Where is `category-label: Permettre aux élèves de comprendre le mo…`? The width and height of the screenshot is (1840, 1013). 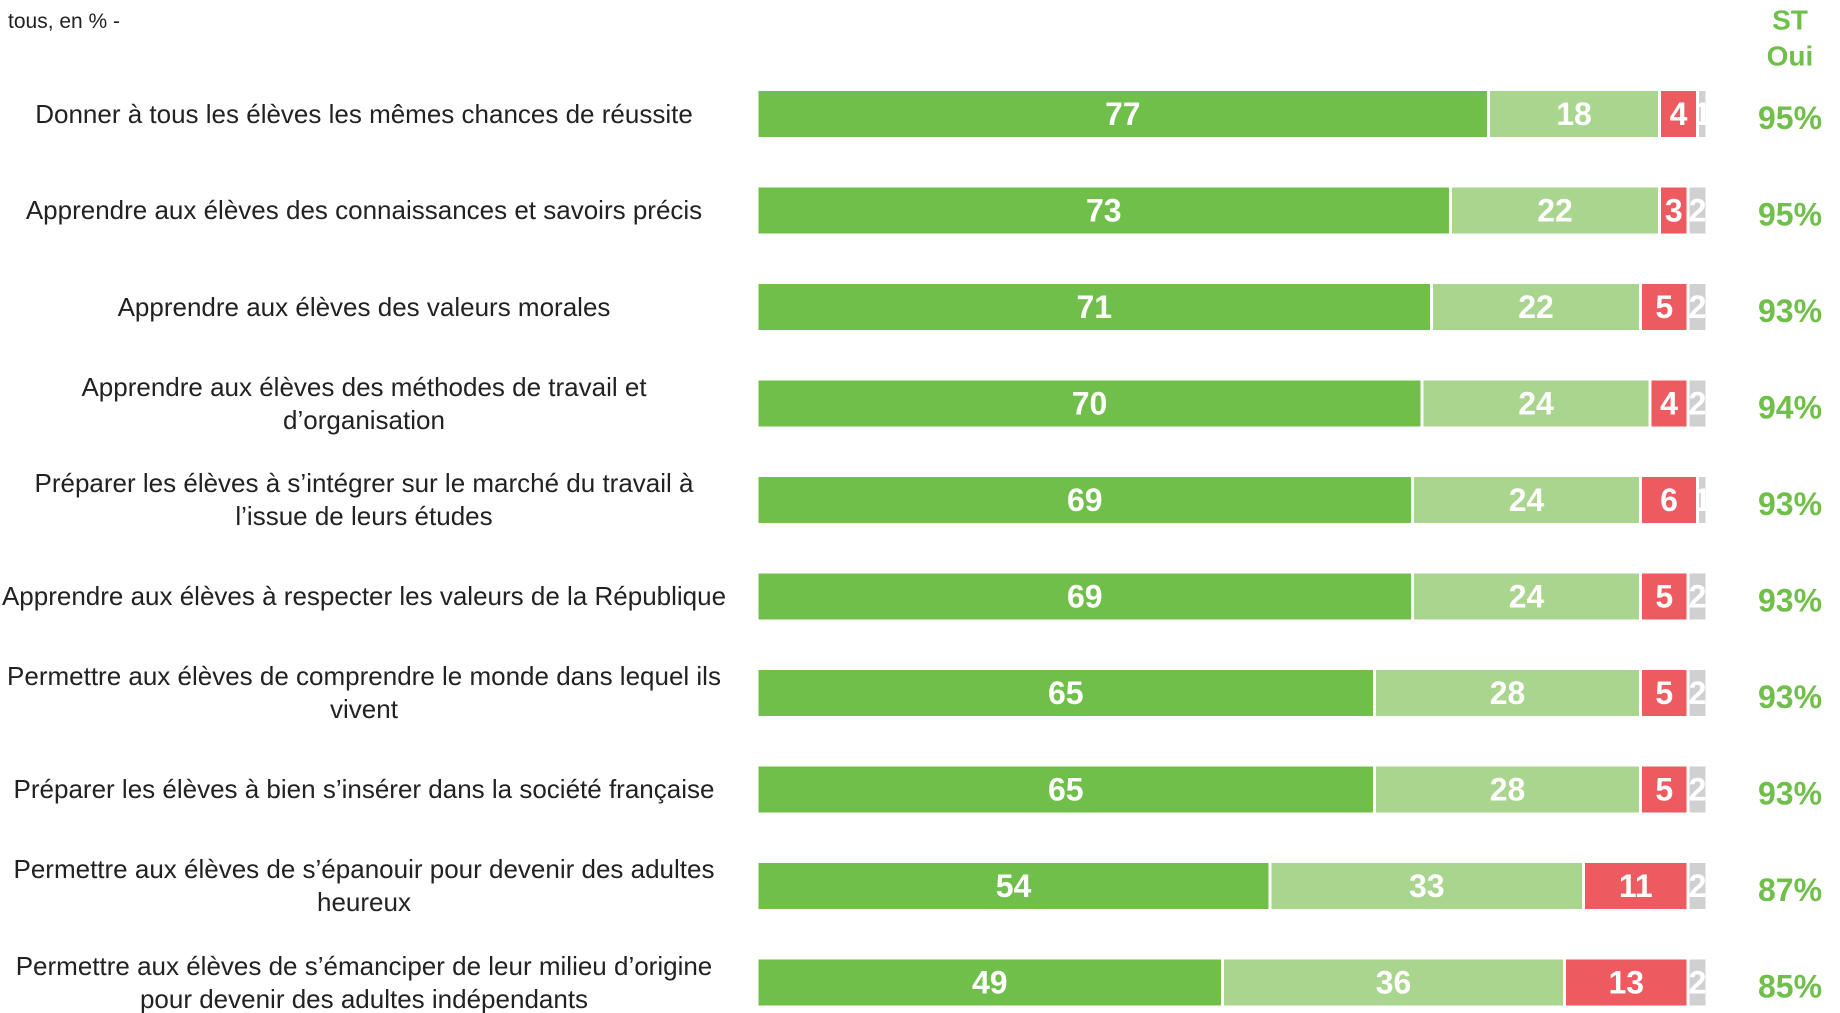
category-label: Permettre aux élèves de comprendre le mo… is located at coordinates (364, 692).